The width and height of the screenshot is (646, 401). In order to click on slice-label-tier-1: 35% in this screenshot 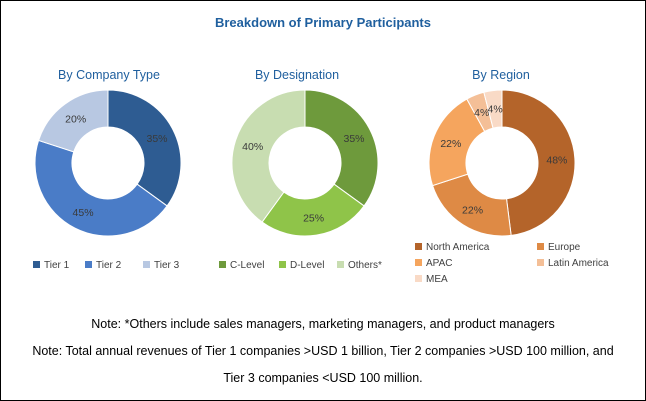, I will do `click(156, 139)`.